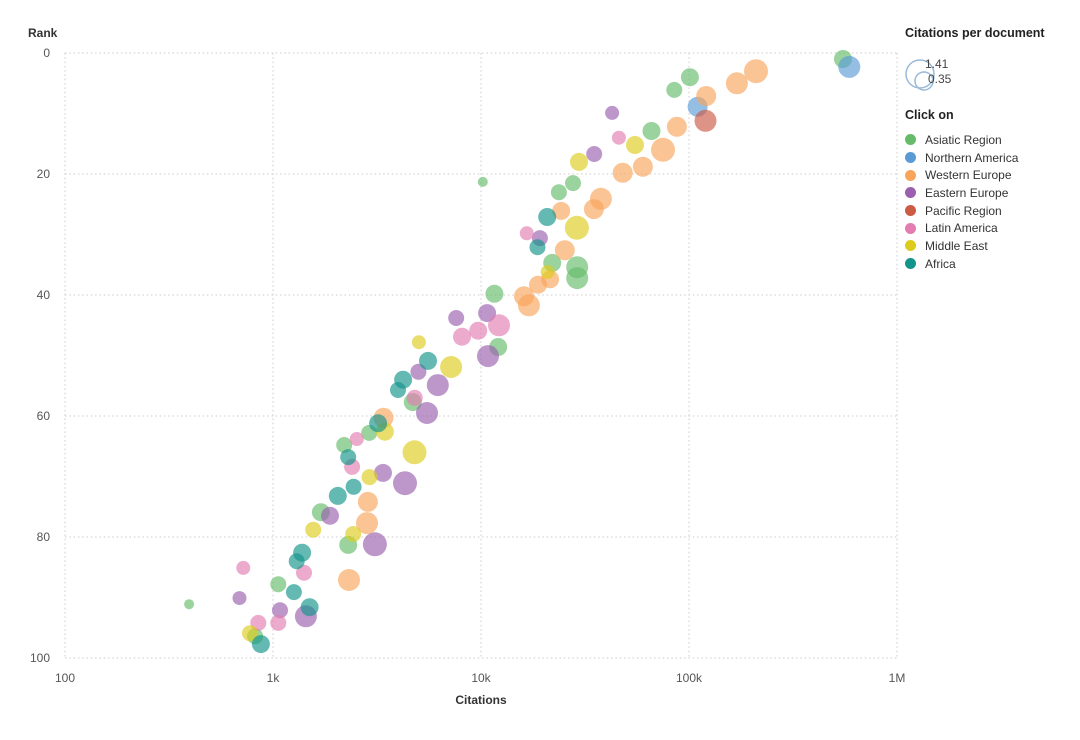 This screenshot has width=1080, height=740. Describe the element at coordinates (961, 228) in the screenshot. I see `legend-item-latin-america: Latin America` at that location.